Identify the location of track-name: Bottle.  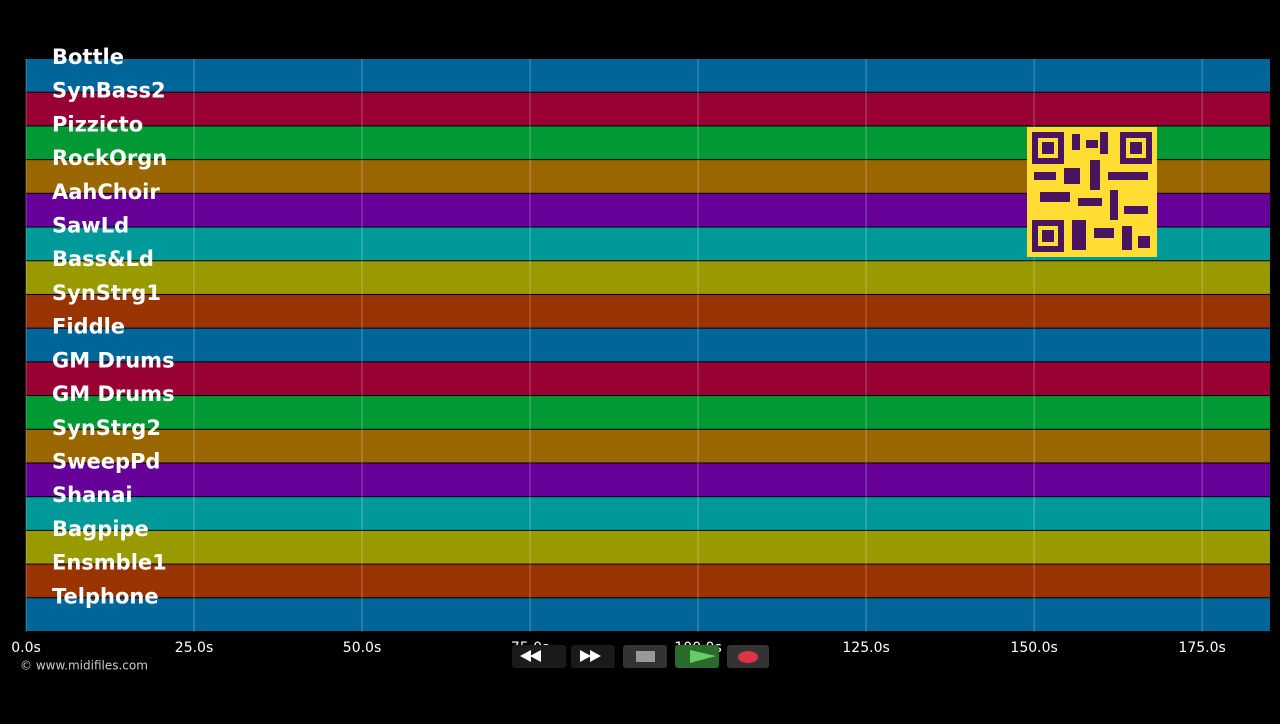
(88, 57).